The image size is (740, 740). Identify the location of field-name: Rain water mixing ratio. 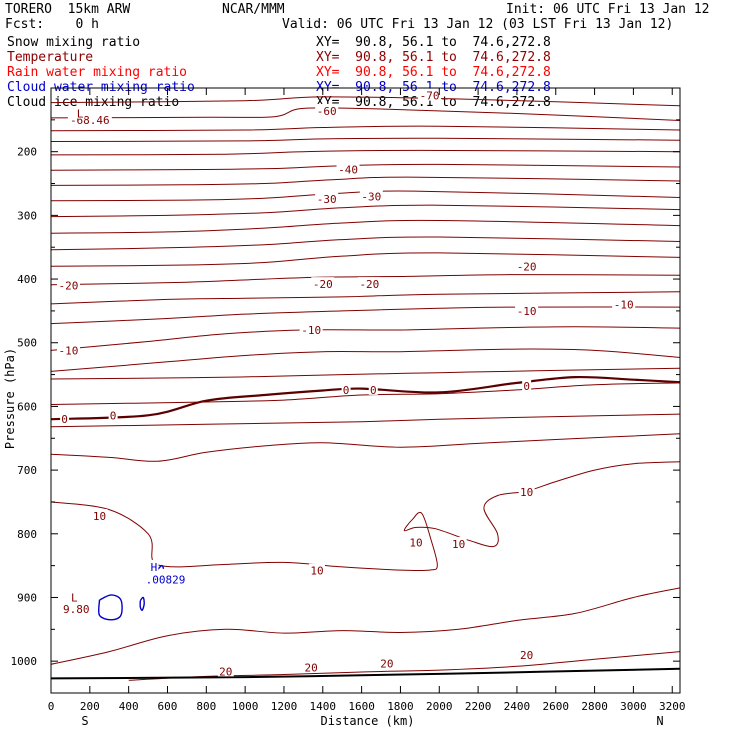
(97, 72).